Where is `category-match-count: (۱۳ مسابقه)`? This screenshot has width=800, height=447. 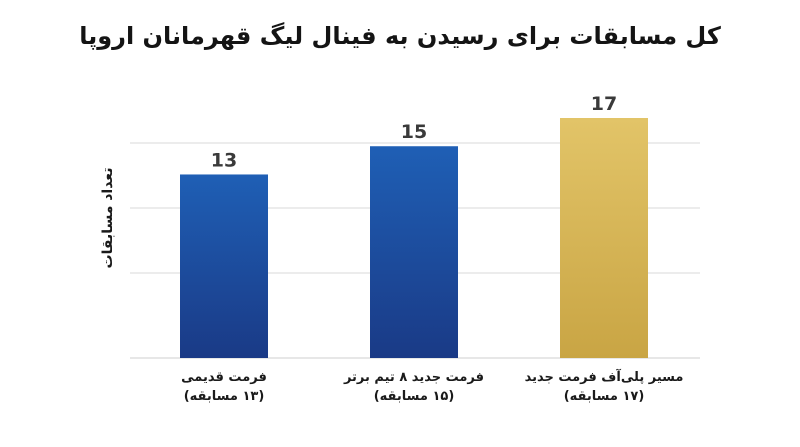
category-match-count: (۱۳ مسابقه) is located at coordinates (224, 396).